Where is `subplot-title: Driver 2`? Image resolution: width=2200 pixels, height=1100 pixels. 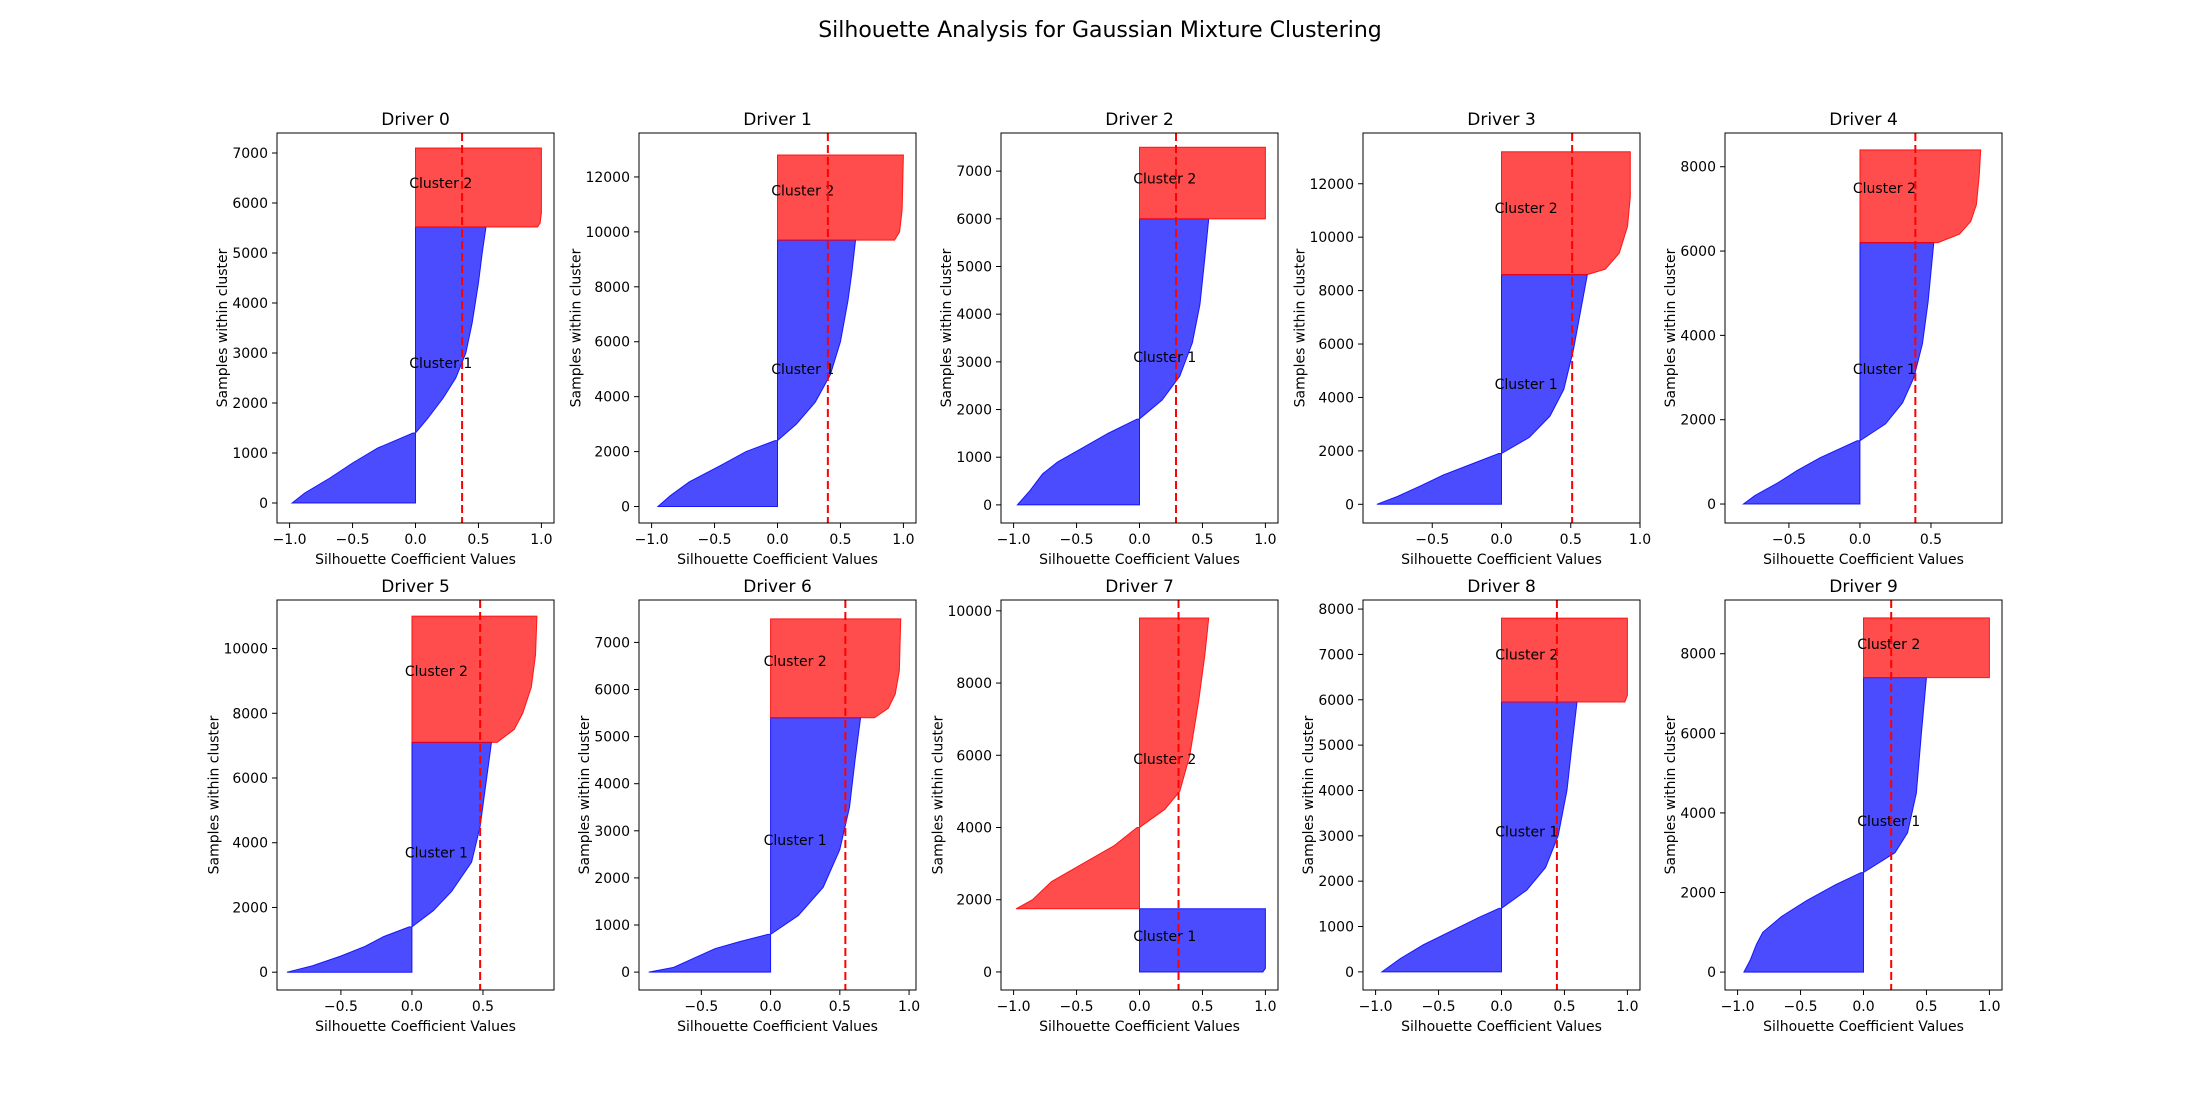
subplot-title: Driver 2 is located at coordinates (1139, 120).